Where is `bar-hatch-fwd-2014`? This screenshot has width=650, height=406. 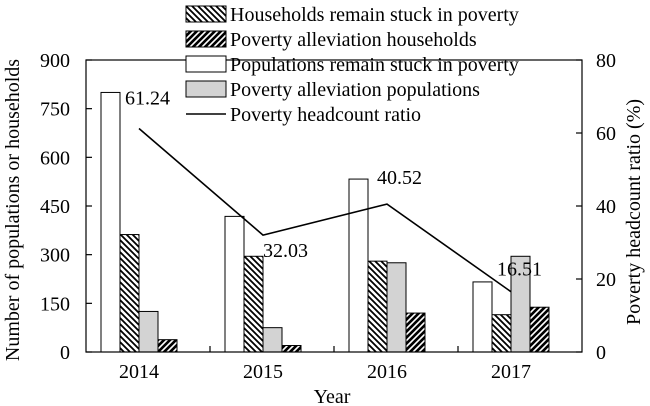
bar-hatch-fwd-2014 is located at coordinates (167, 346).